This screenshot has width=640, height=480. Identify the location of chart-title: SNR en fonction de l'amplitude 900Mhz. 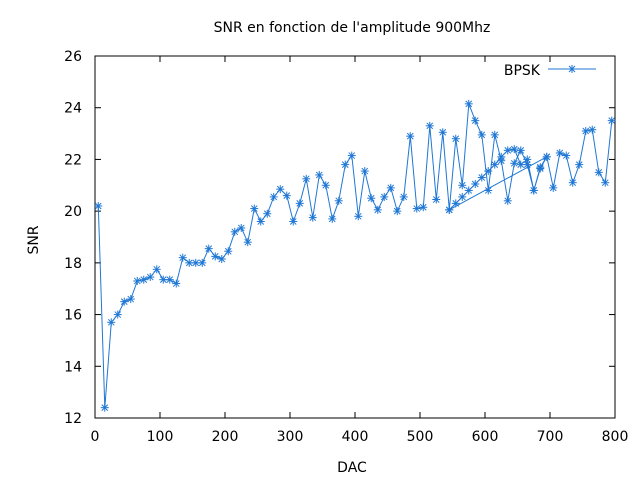
(352, 28).